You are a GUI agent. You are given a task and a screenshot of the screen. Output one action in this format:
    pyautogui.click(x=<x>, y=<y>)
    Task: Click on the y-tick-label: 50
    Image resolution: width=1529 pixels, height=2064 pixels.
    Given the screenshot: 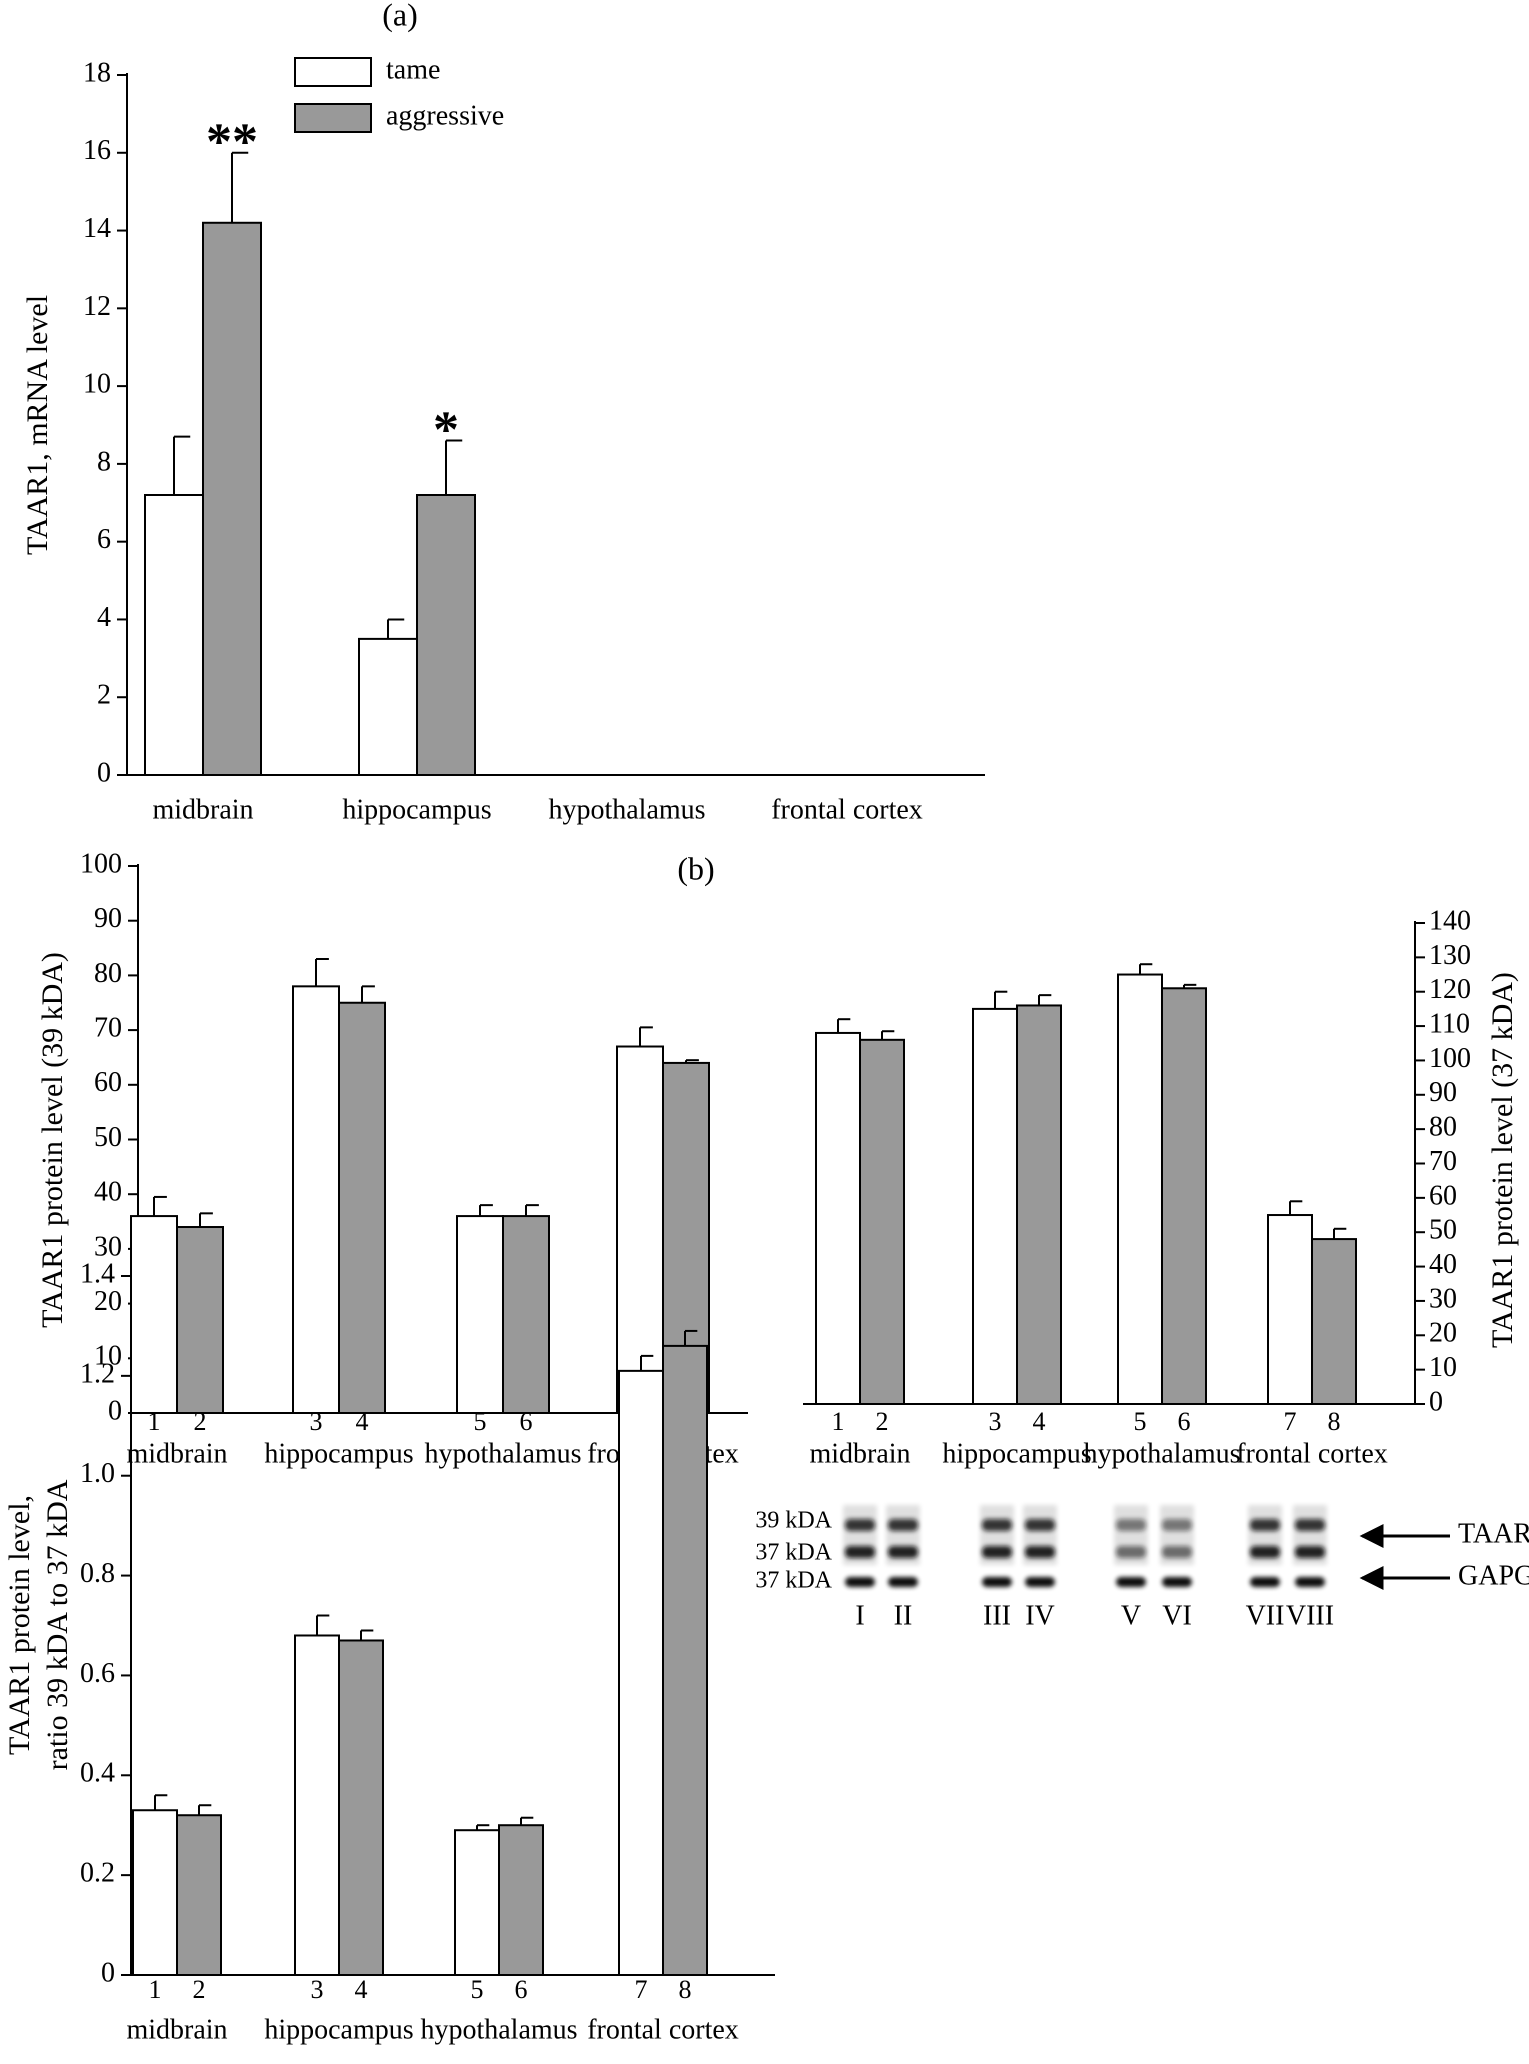 What is the action you would take?
    pyautogui.click(x=1443, y=1230)
    